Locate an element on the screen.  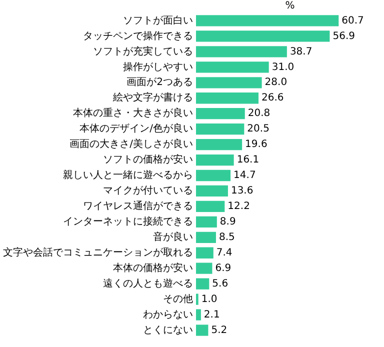
data-label: 56.9 is located at coordinates (343, 36).